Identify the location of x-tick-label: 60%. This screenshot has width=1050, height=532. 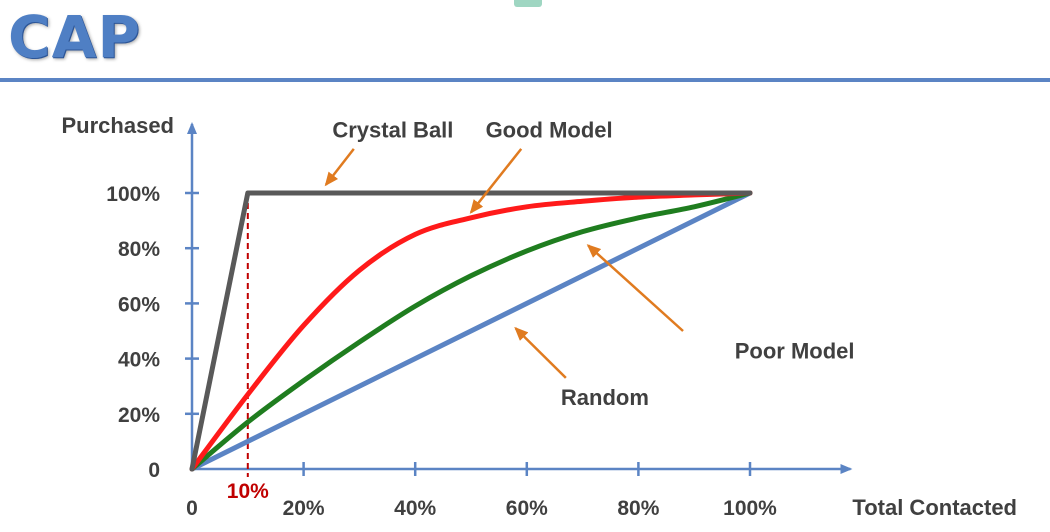
(527, 508).